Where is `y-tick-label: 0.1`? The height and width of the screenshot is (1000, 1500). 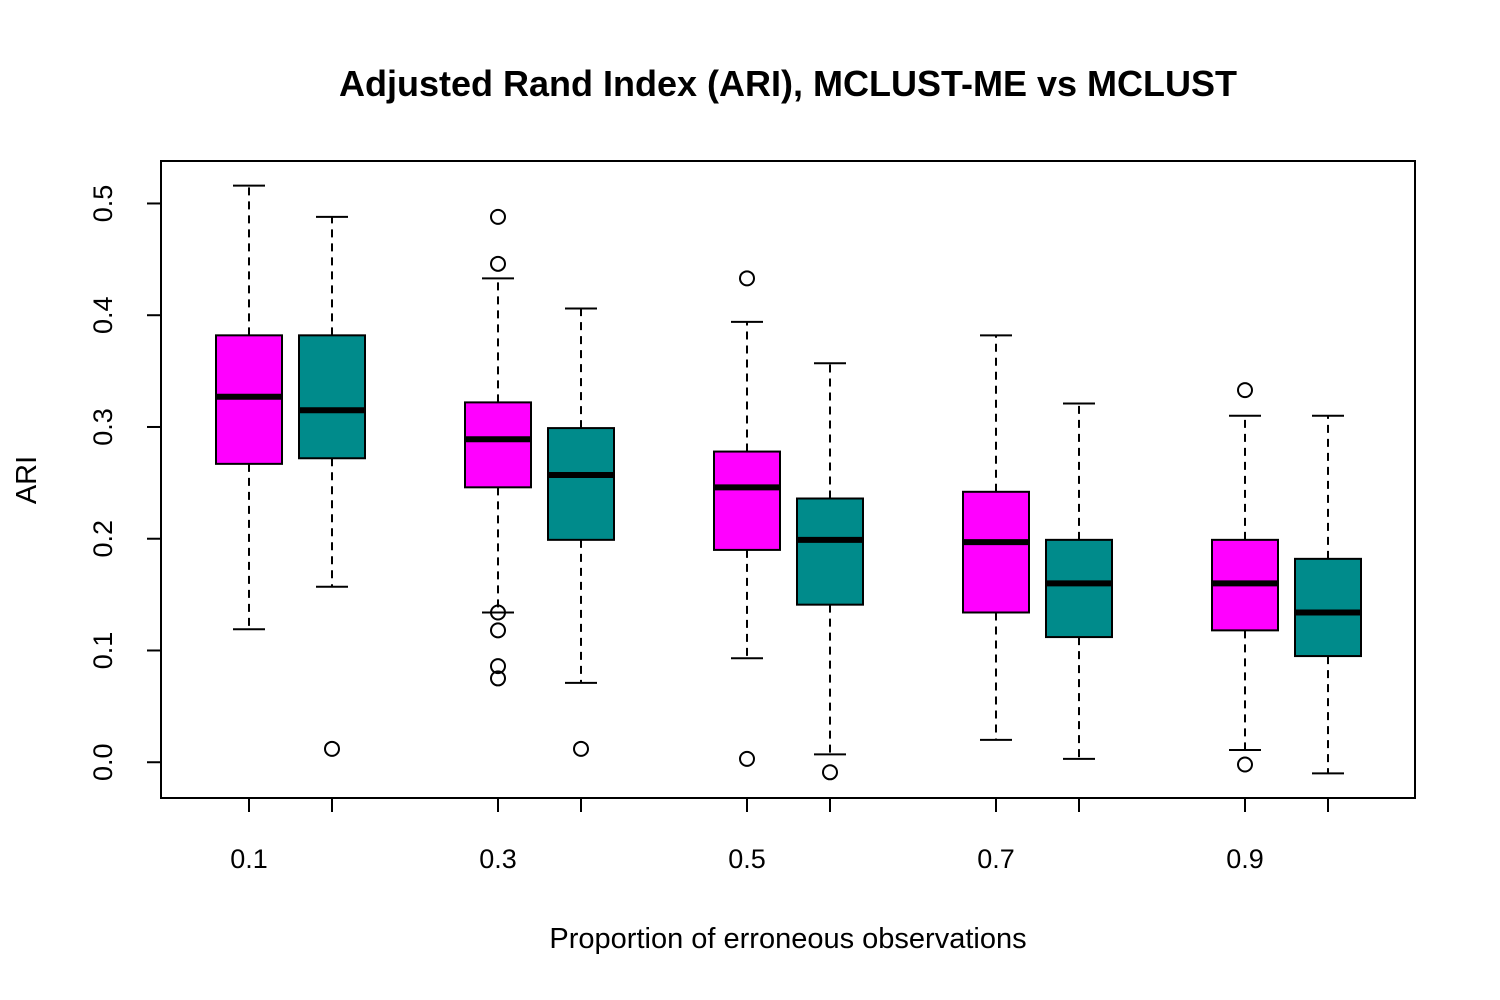
y-tick-label: 0.1 is located at coordinates (103, 651).